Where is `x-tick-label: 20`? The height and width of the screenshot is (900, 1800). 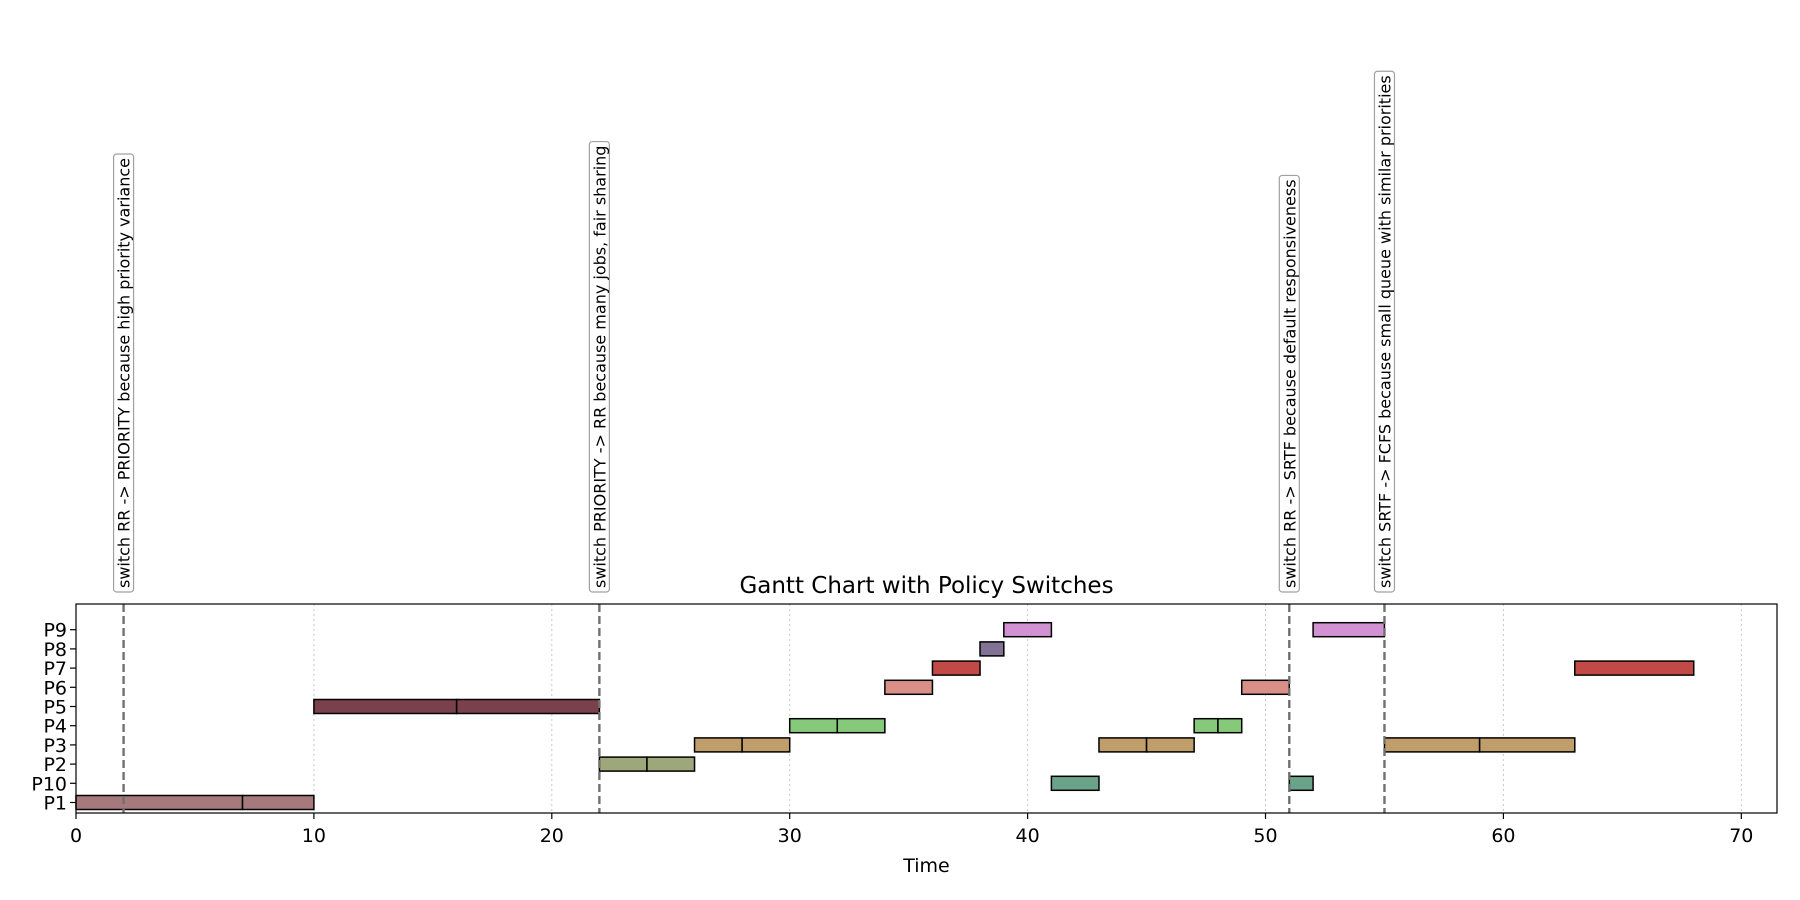
x-tick-label: 20 is located at coordinates (552, 836).